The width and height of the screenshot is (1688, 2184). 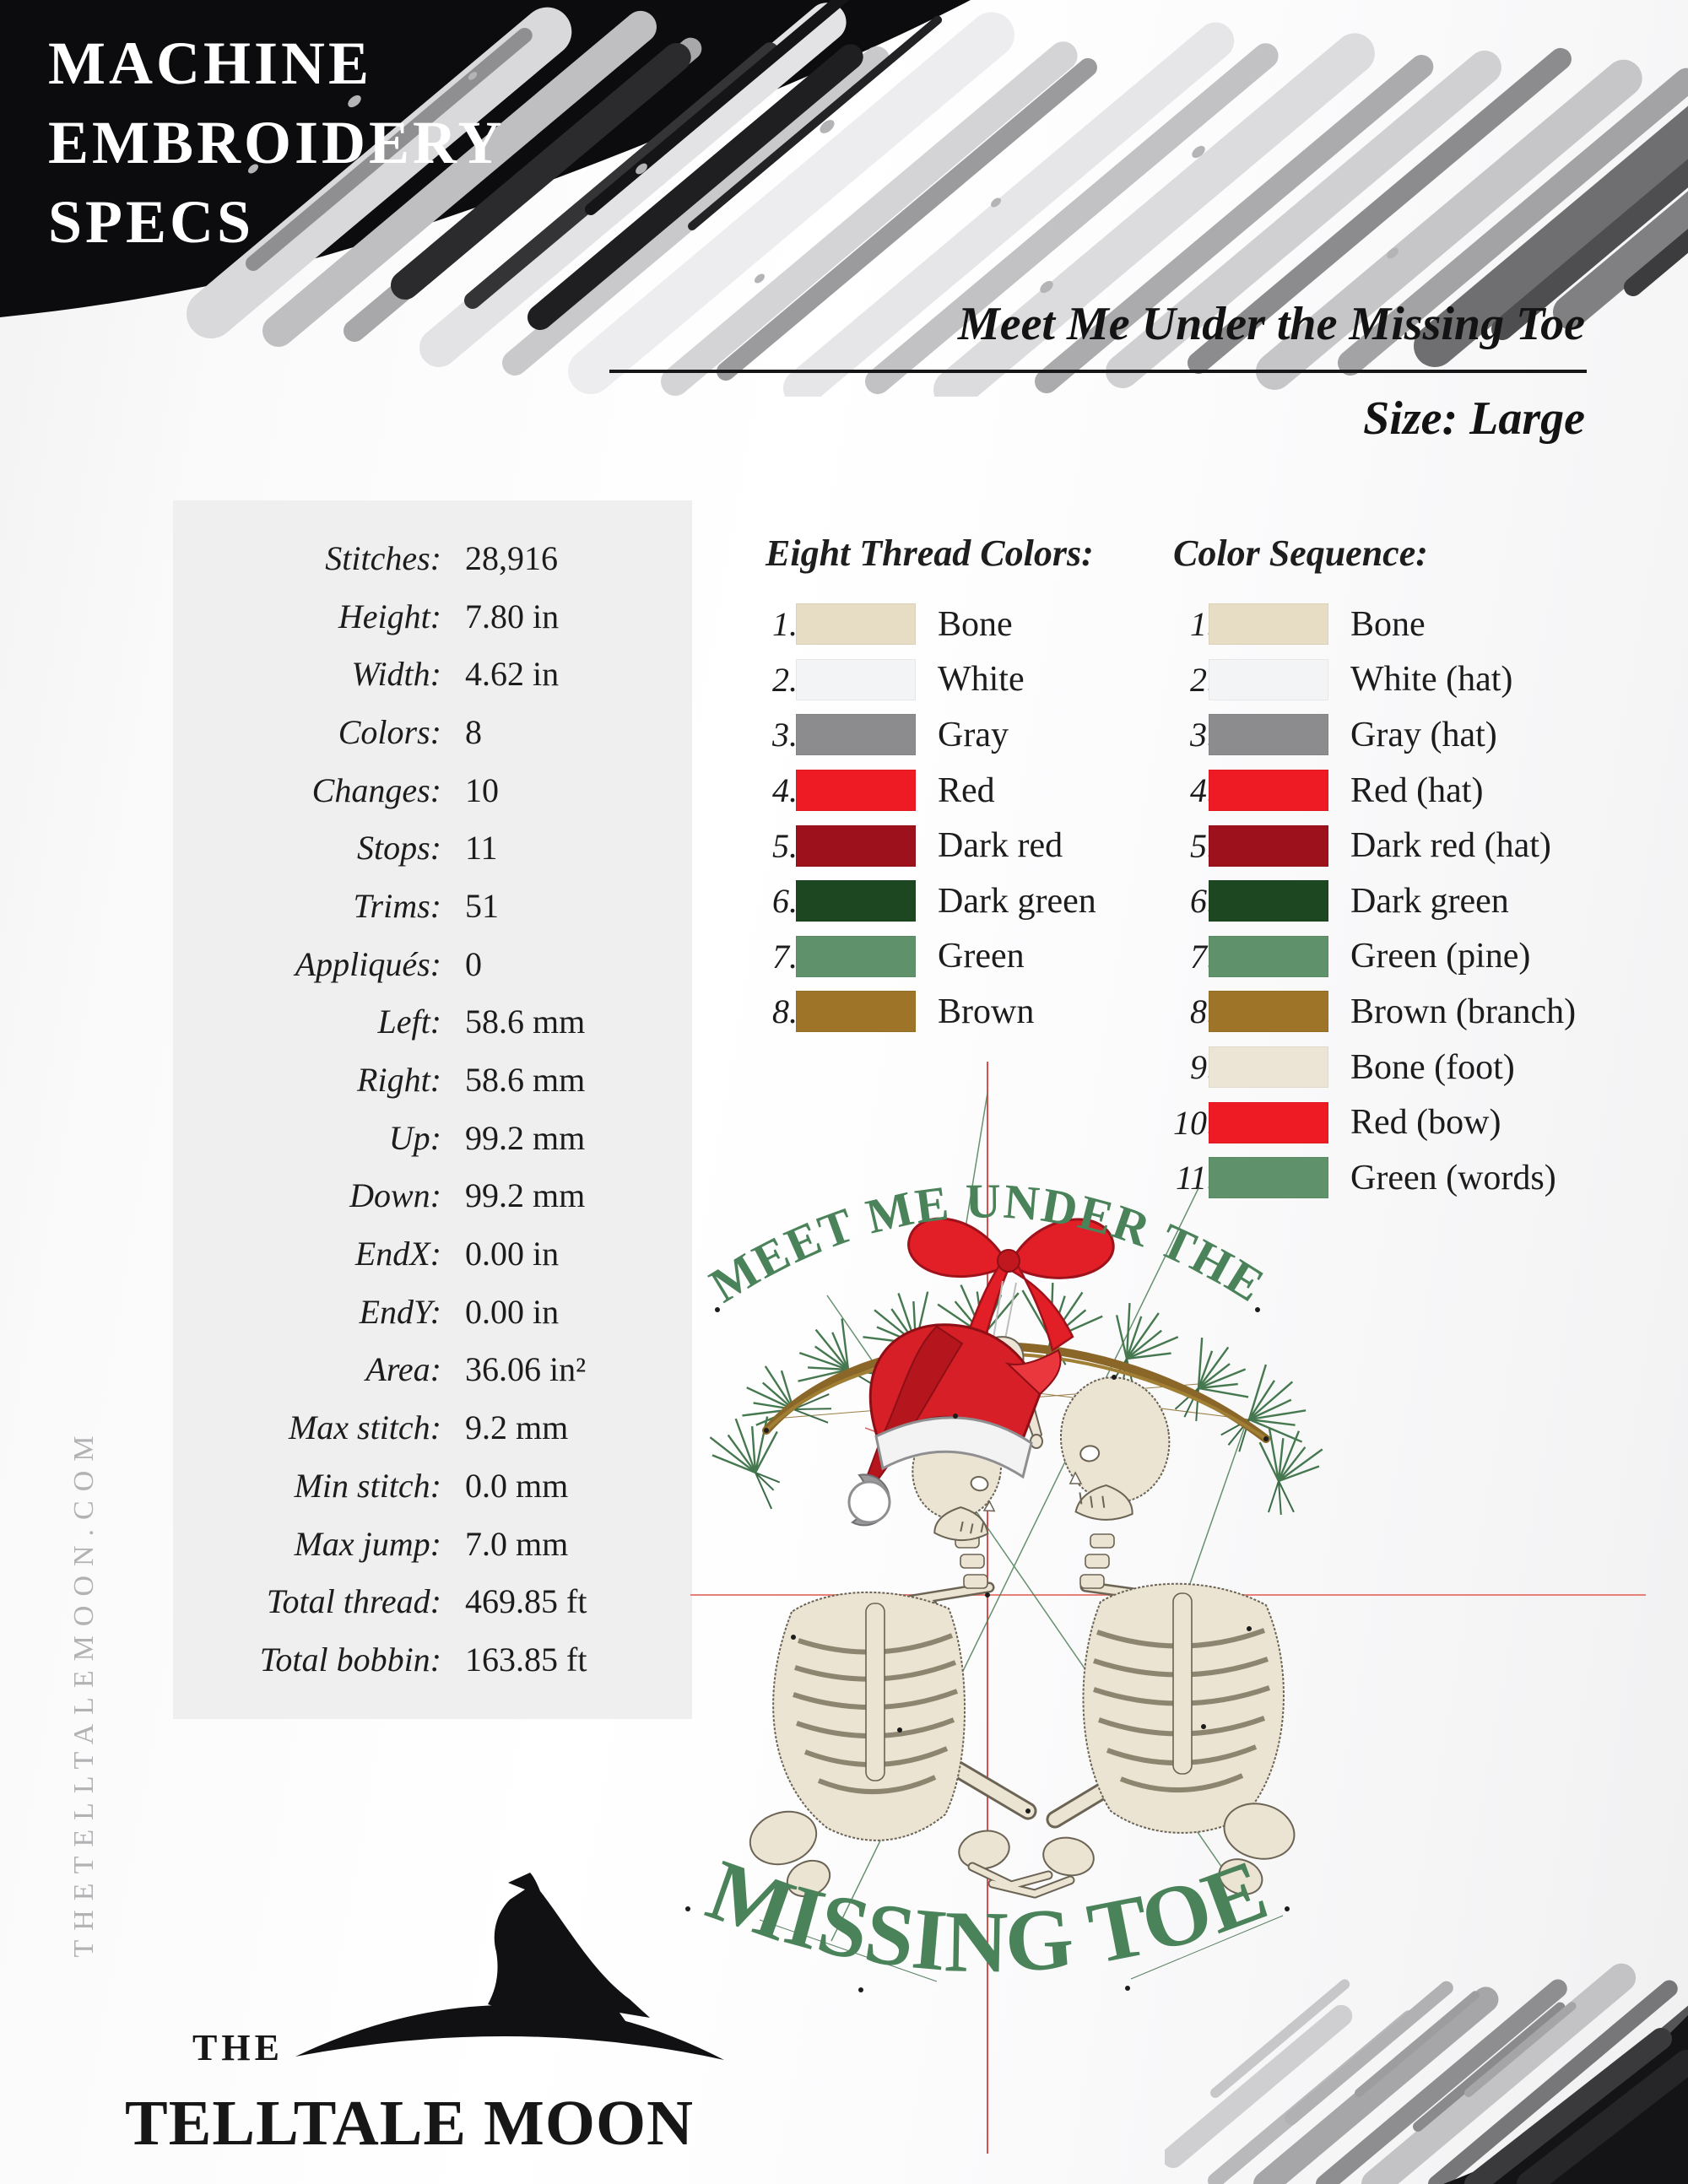 I want to click on spec-label: Stitches:, so click(x=383, y=557).